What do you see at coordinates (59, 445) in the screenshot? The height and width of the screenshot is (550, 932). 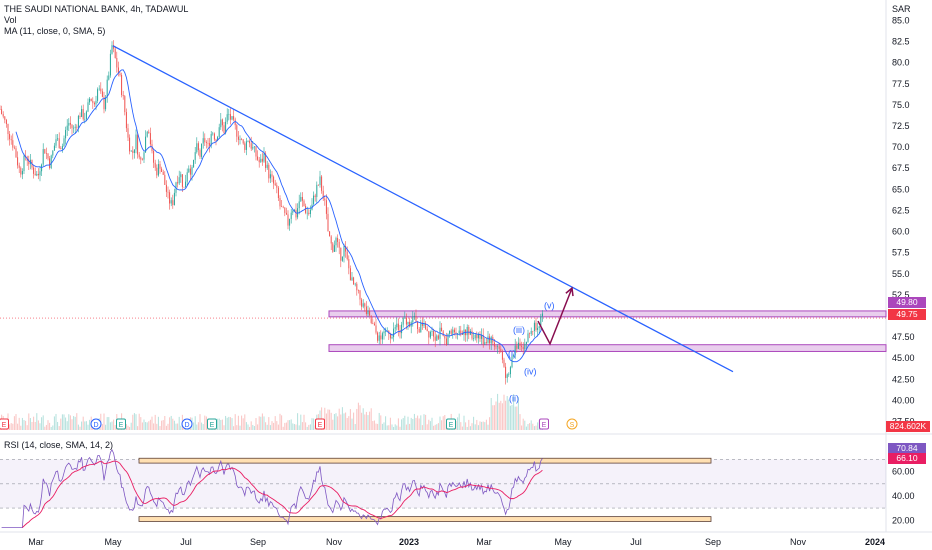 I see `rsi-legend: RSI (14, close, SMA, 14, 2)` at bounding box center [59, 445].